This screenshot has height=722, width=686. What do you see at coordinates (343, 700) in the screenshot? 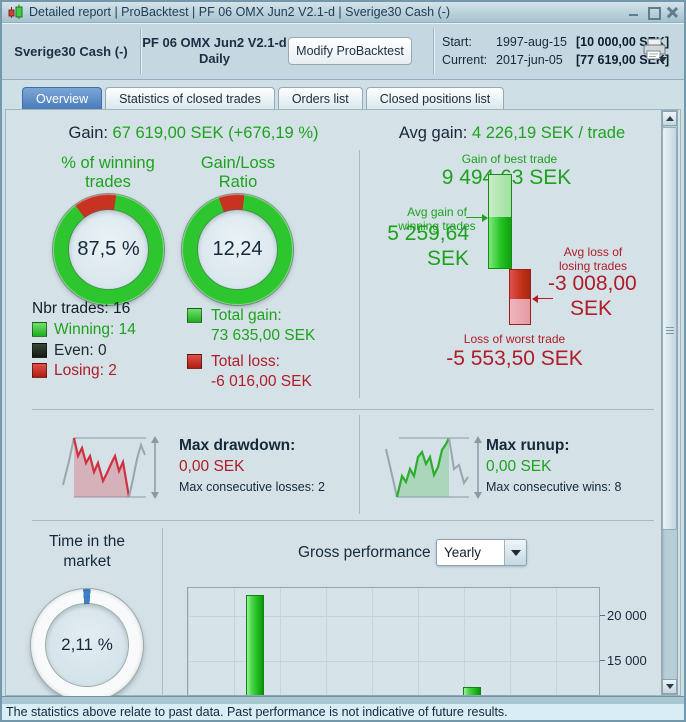
I see `status-band` at bounding box center [343, 700].